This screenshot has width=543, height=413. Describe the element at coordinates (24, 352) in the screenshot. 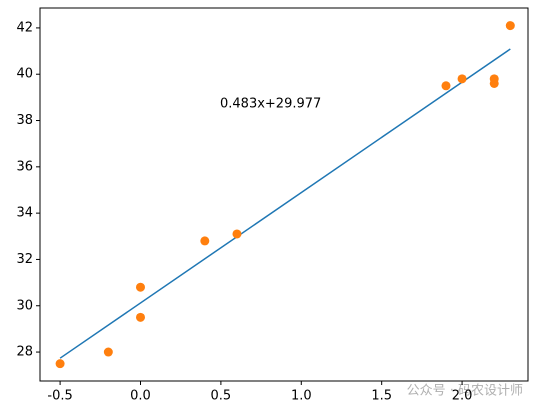

I see `y-tick-label: 28` at that location.